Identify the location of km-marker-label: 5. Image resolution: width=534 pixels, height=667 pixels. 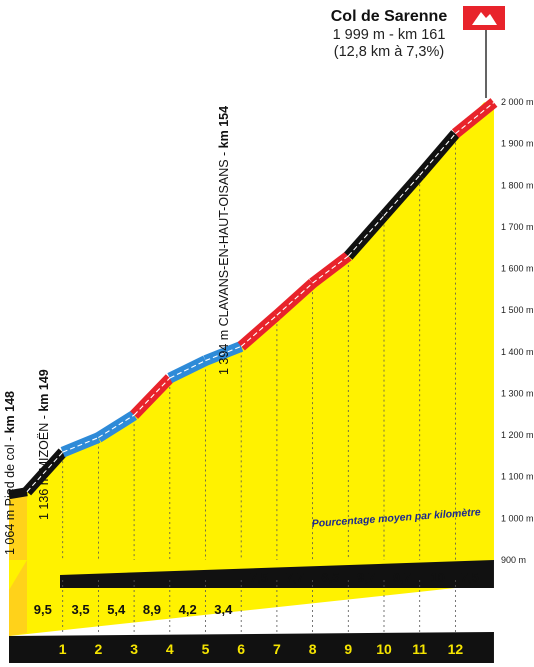
(206, 649).